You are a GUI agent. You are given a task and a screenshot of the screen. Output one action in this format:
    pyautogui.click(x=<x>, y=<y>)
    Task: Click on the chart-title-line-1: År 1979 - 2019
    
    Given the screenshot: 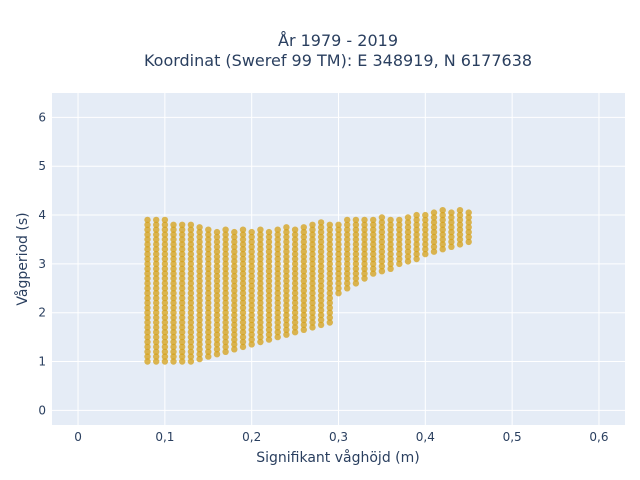 What is the action you would take?
    pyautogui.click(x=338, y=40)
    